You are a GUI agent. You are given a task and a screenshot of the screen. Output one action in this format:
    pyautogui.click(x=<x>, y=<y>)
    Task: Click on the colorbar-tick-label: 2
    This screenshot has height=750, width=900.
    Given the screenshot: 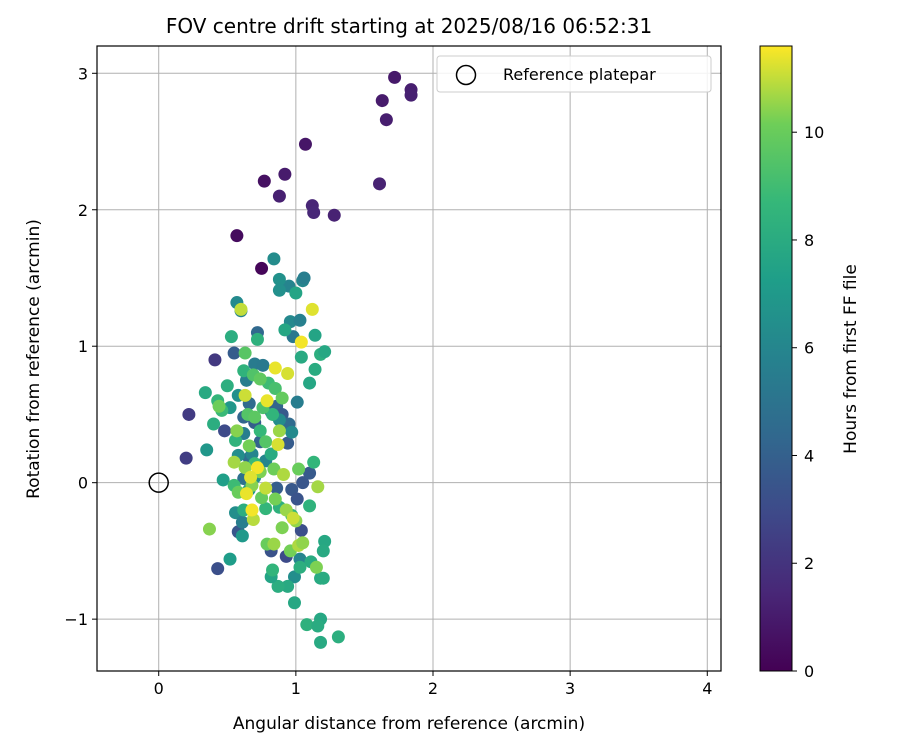 What is the action you would take?
    pyautogui.click(x=809, y=563)
    